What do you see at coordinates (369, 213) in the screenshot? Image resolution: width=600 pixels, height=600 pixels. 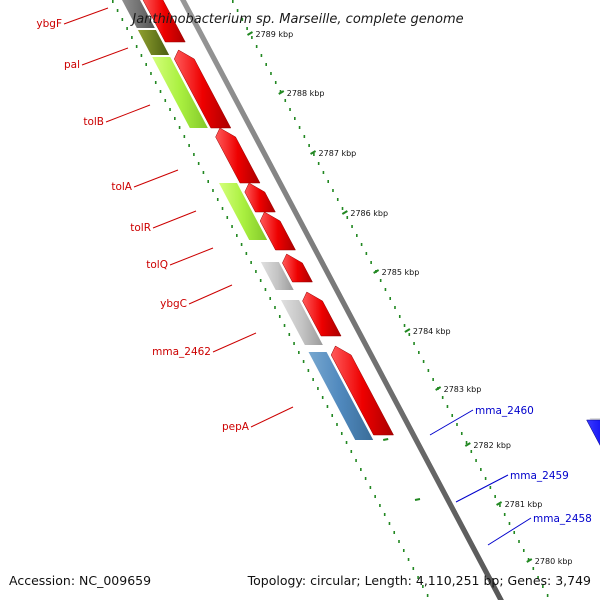 I see `scale-label: 2786 kbp` at bounding box center [369, 213].